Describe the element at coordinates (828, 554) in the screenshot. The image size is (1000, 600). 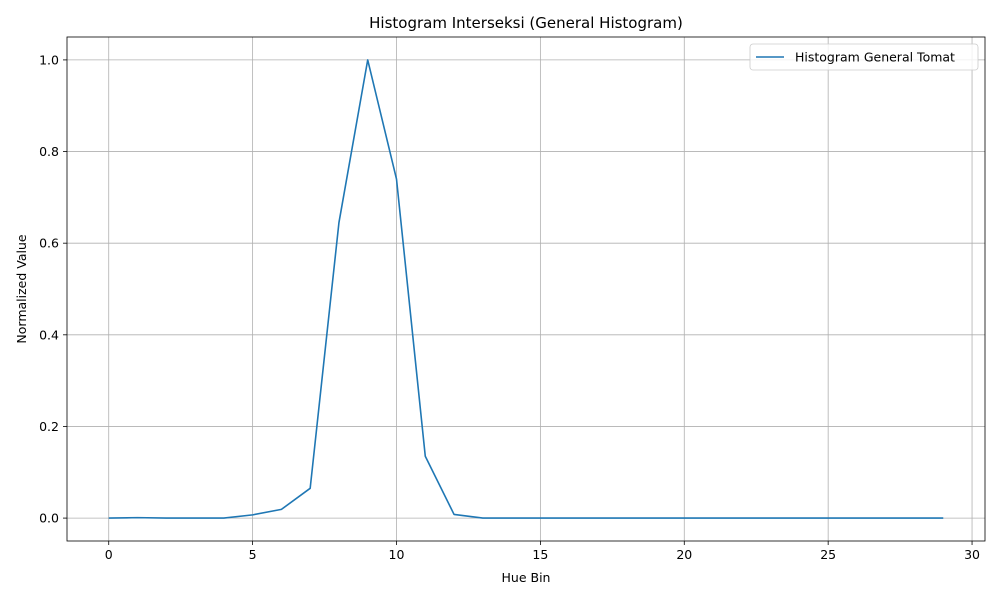
I see `x-tick-label: 25` at that location.